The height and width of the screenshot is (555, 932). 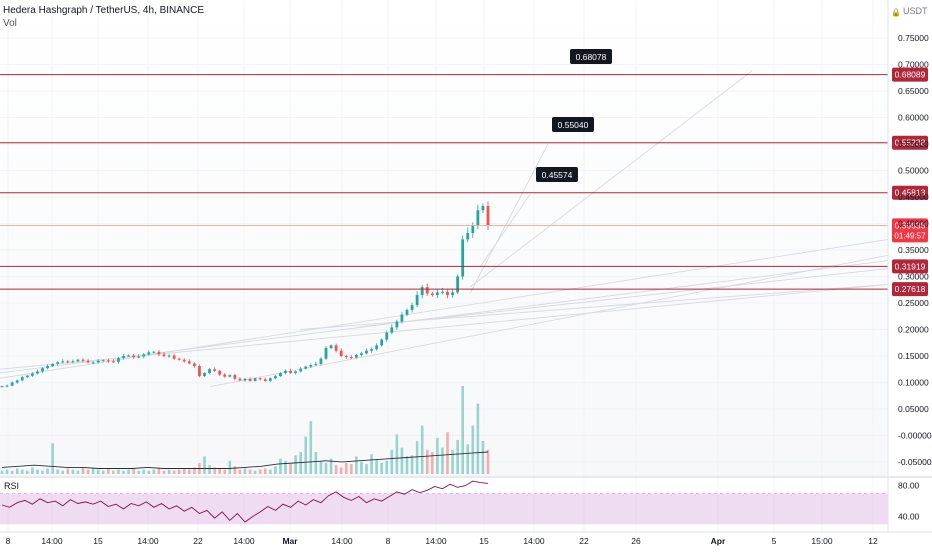 What do you see at coordinates (436, 541) in the screenshot?
I see `time-tick-label: 14:00` at bounding box center [436, 541].